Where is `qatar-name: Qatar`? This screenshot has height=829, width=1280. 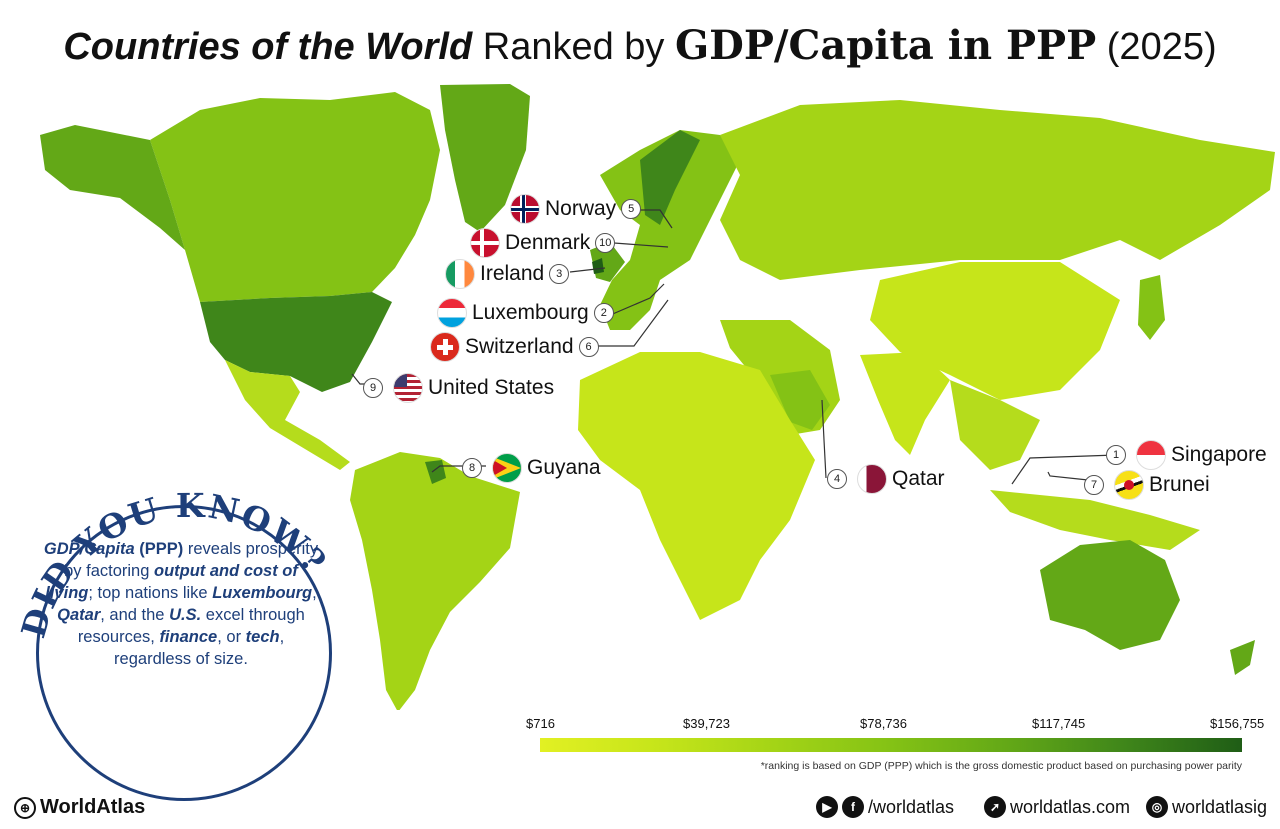
qatar-name: Qatar is located at coordinates (918, 478).